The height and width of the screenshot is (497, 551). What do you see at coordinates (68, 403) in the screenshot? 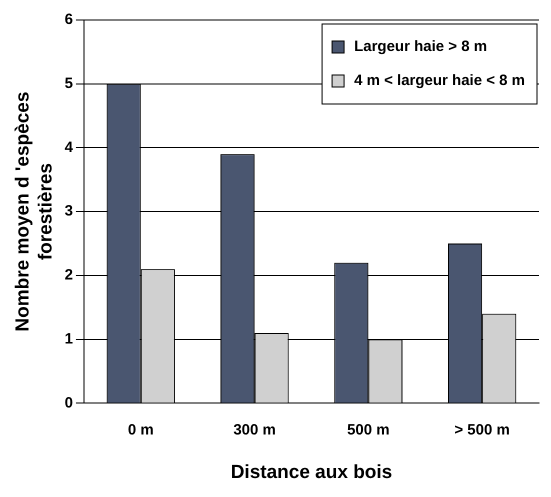
I see `y-tick-label: 0` at bounding box center [68, 403].